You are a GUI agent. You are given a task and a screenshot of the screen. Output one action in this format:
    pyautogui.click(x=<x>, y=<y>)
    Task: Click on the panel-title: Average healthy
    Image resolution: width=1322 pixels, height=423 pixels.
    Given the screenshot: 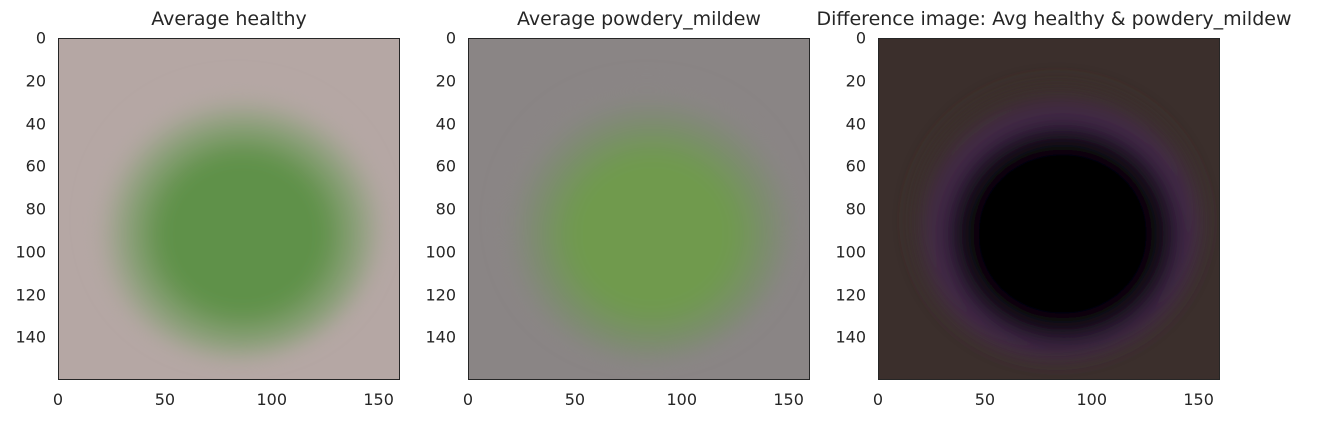 What is the action you would take?
    pyautogui.click(x=229, y=19)
    